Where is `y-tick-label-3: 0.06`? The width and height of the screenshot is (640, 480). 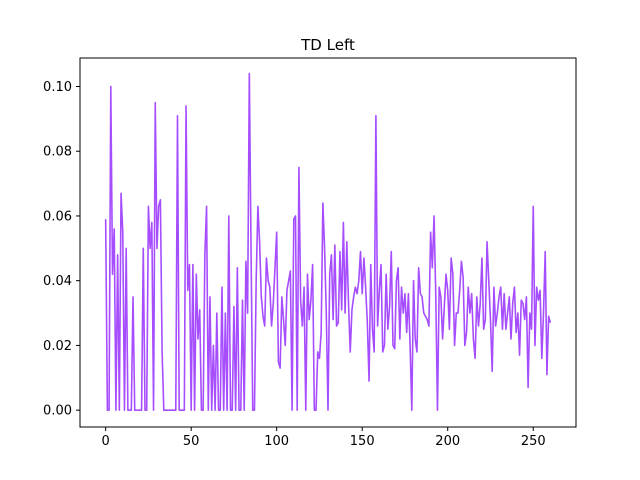 y-tick-label-3: 0.06 is located at coordinates (57, 216).